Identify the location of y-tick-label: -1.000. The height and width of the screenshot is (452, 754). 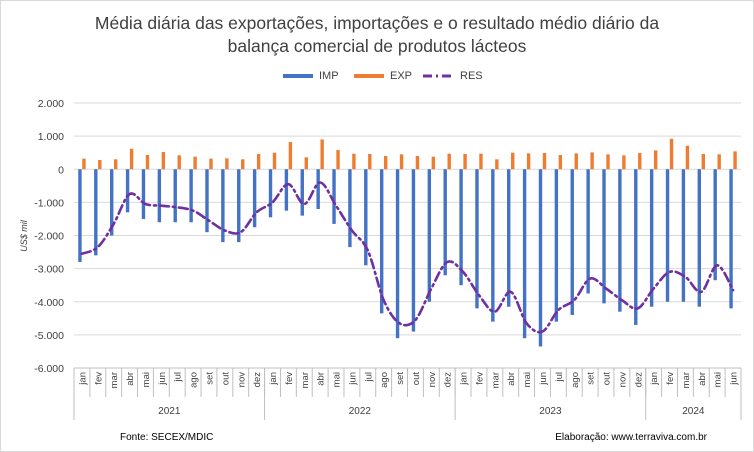
(49, 203).